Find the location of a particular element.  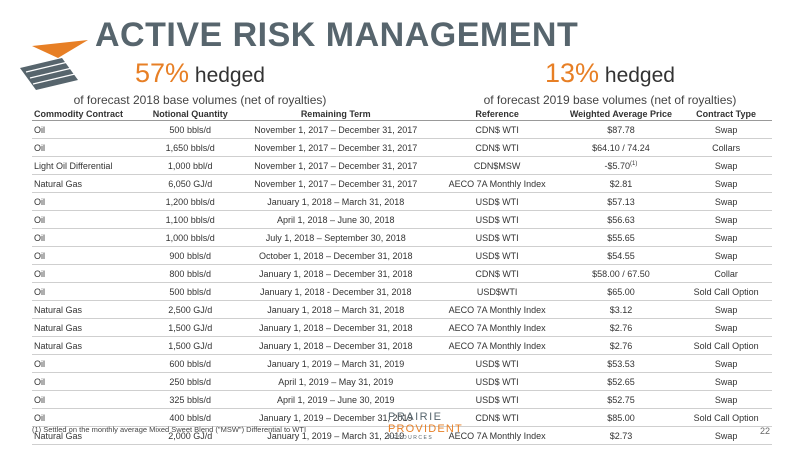

header-reference: Reference is located at coordinates (497, 114).